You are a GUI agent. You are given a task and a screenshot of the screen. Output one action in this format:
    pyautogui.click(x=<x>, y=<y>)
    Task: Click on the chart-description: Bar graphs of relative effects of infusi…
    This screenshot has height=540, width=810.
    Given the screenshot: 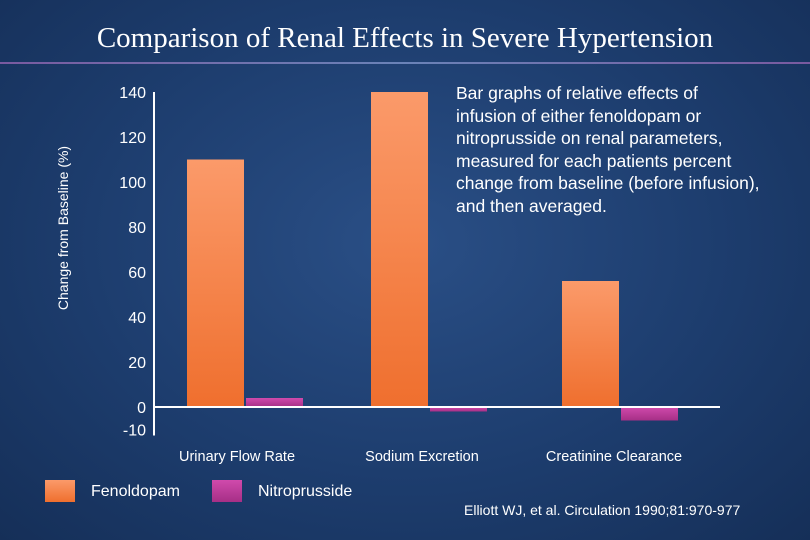 What is the action you would take?
    pyautogui.click(x=608, y=149)
    